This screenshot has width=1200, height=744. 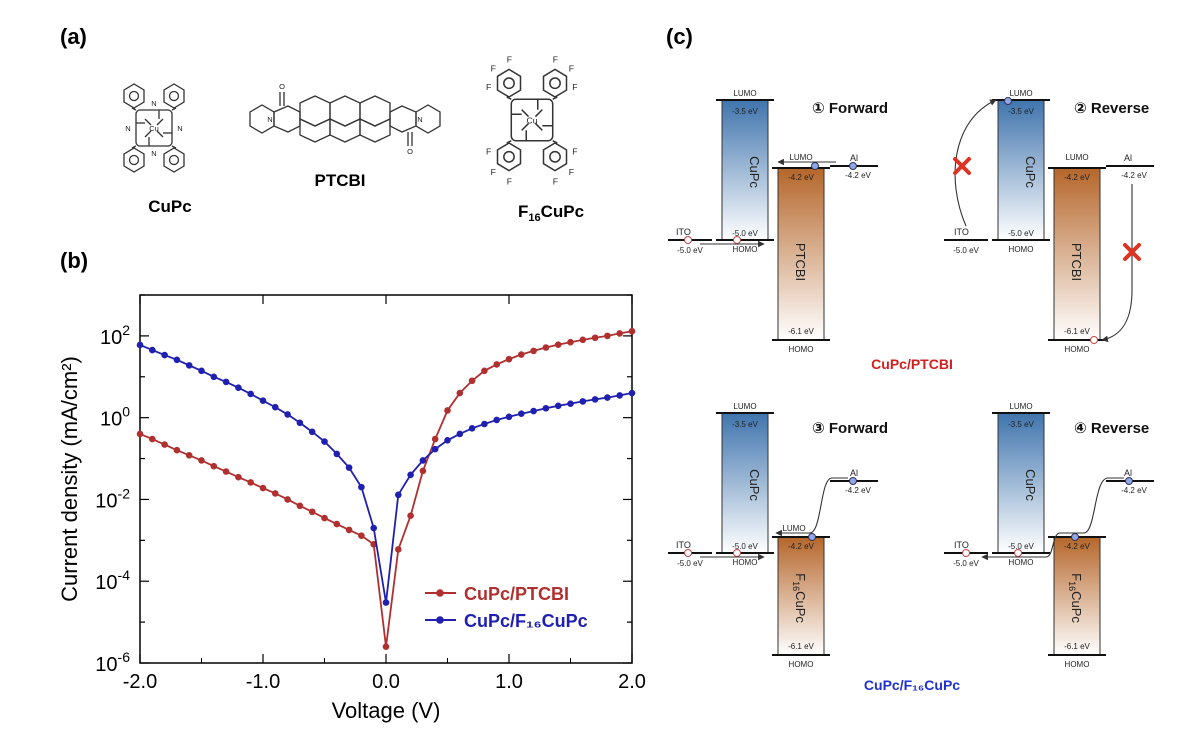 What do you see at coordinates (683, 232) in the screenshot?
I see `ito-label-1: ITO` at bounding box center [683, 232].